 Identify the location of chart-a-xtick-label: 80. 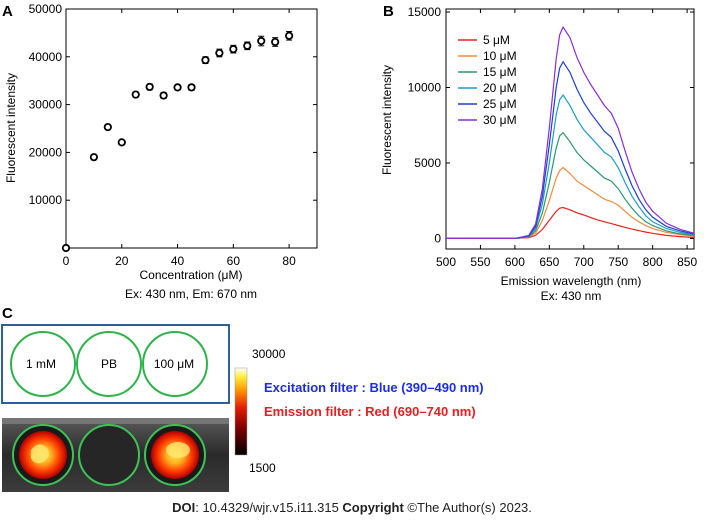
(289, 261).